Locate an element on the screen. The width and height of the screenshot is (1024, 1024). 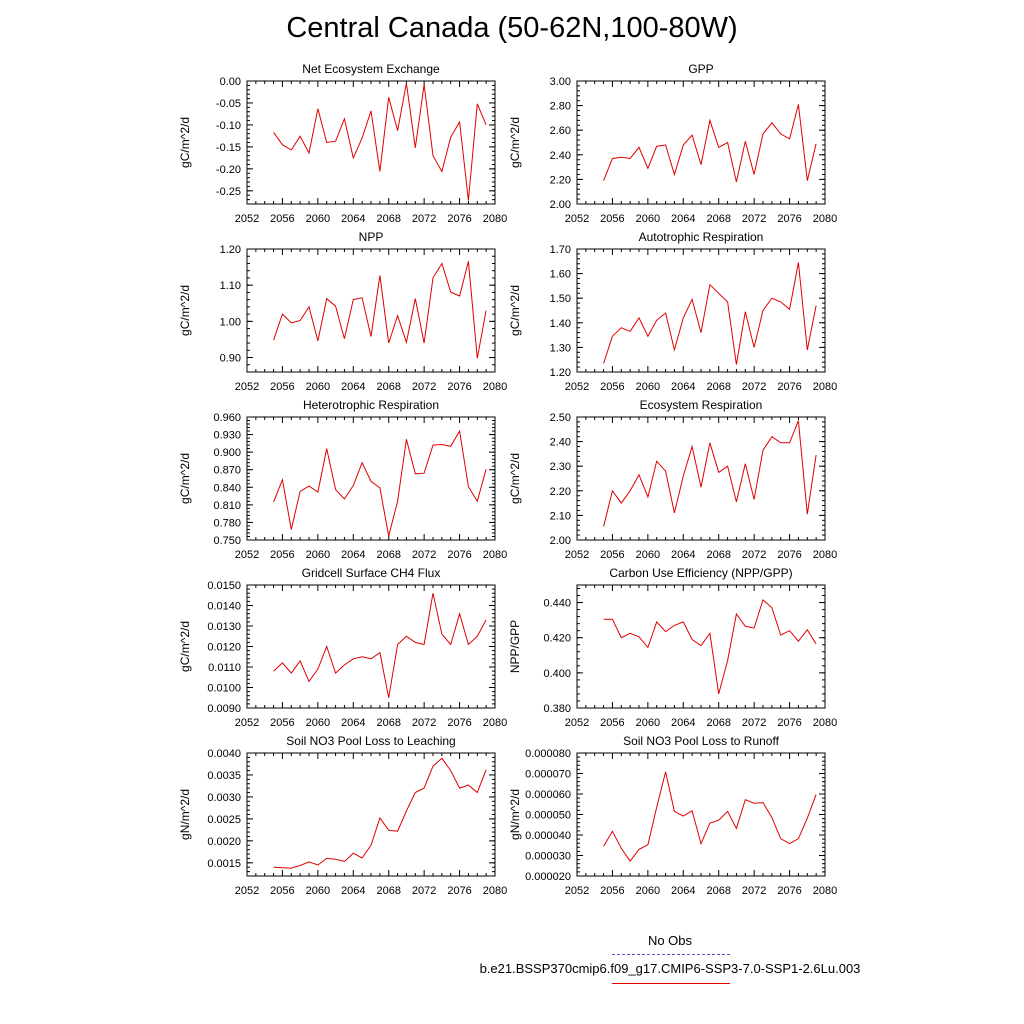
y-tick-label: 0.0025 is located at coordinates (224, 820).